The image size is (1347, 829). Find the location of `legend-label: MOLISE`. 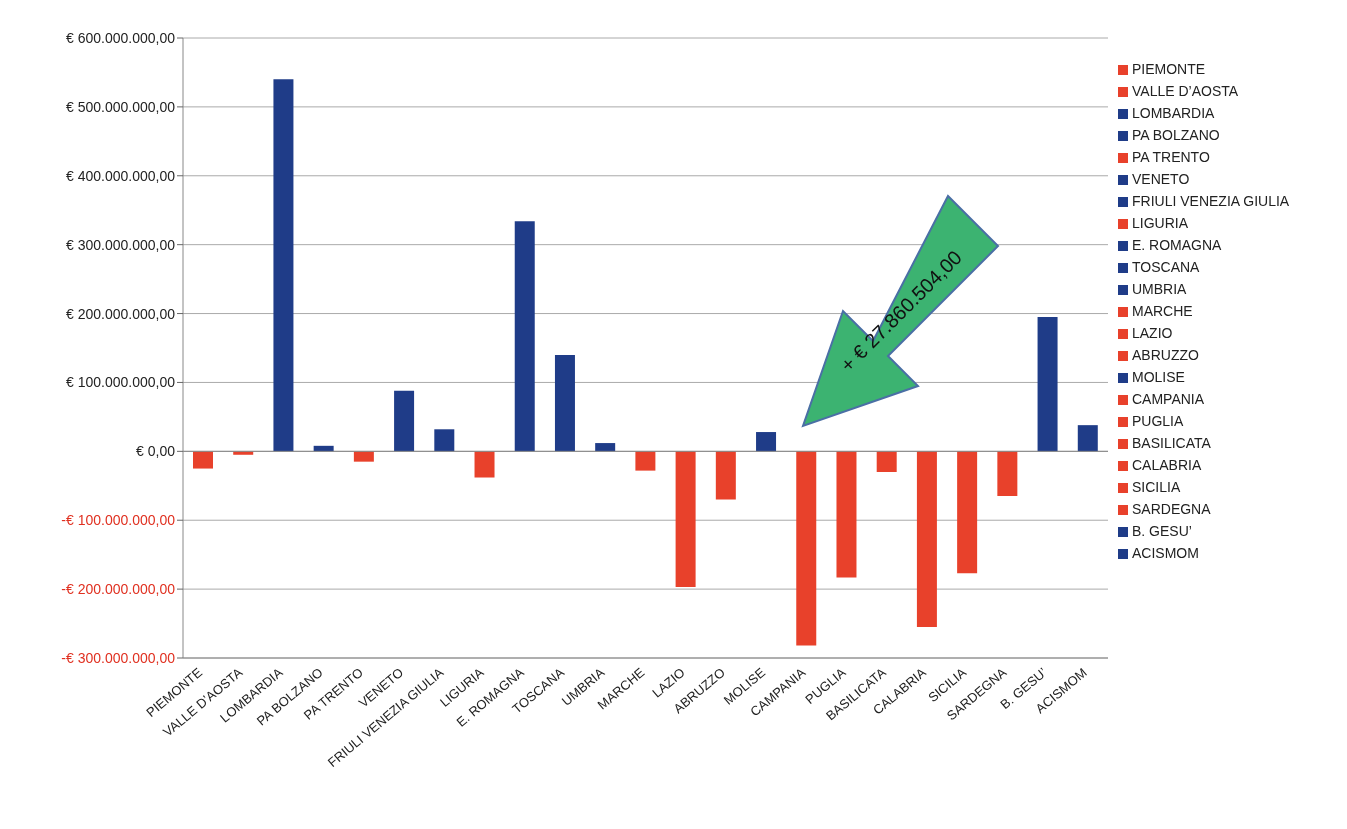

legend-label: MOLISE is located at coordinates (1158, 377).